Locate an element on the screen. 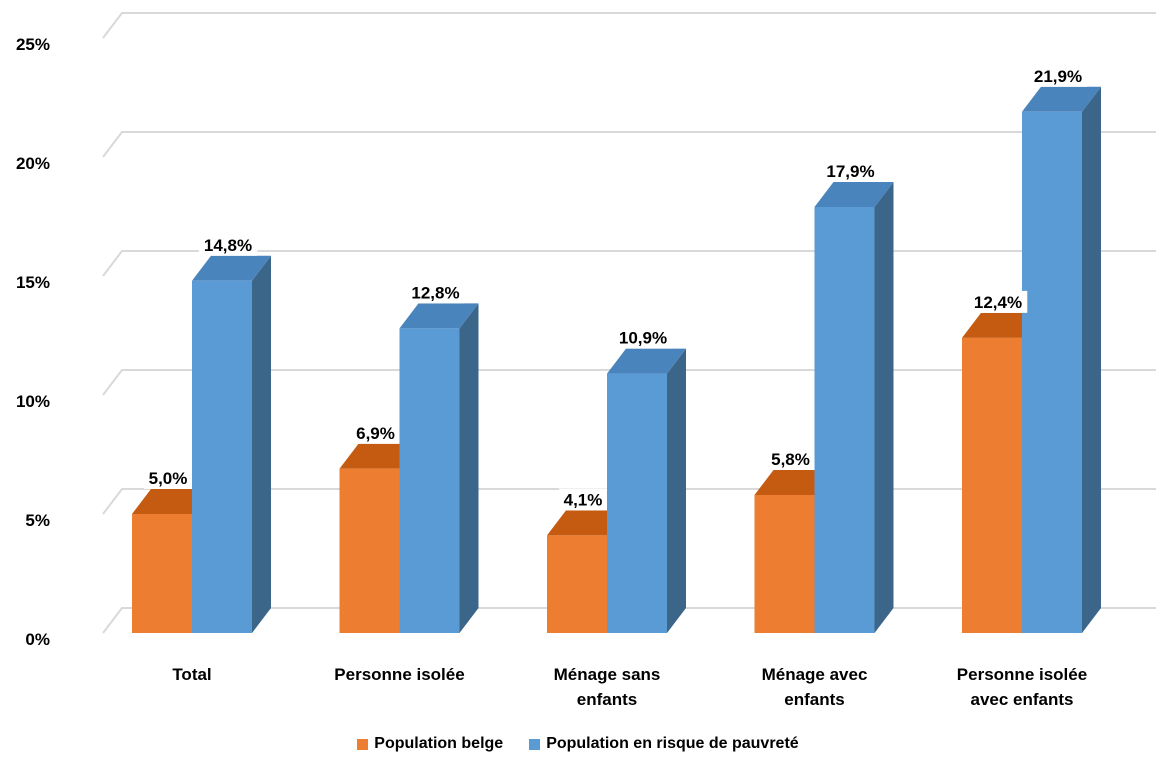 The image size is (1156, 758). data-label-series-1: 6,9% is located at coordinates (375, 432).